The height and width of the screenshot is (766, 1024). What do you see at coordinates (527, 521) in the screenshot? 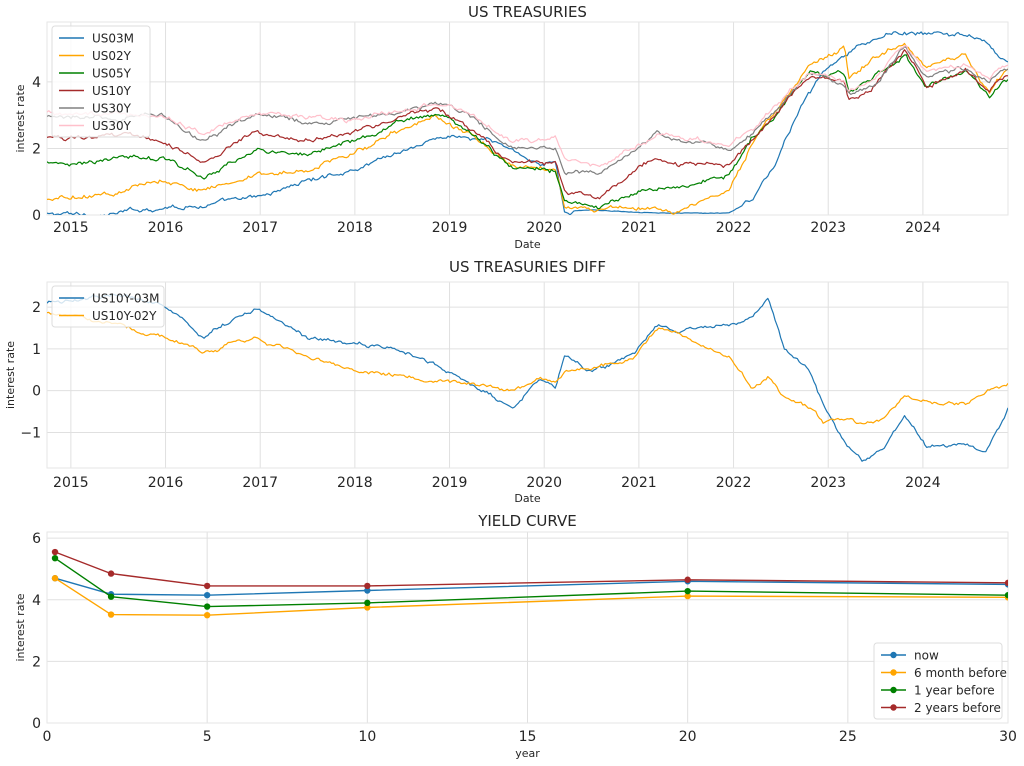
I see `chart-title: YIELD CURVE` at bounding box center [527, 521].